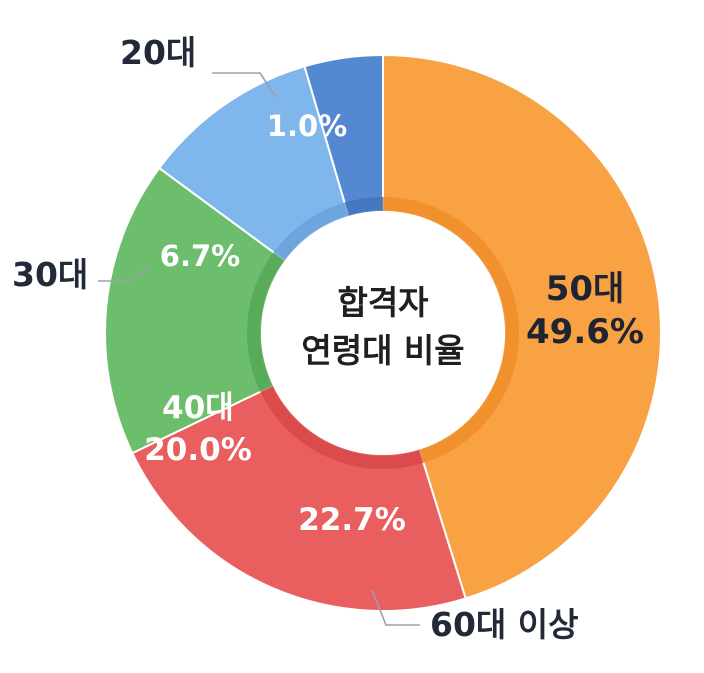  I want to click on leader-line-20s, so click(244, 85).